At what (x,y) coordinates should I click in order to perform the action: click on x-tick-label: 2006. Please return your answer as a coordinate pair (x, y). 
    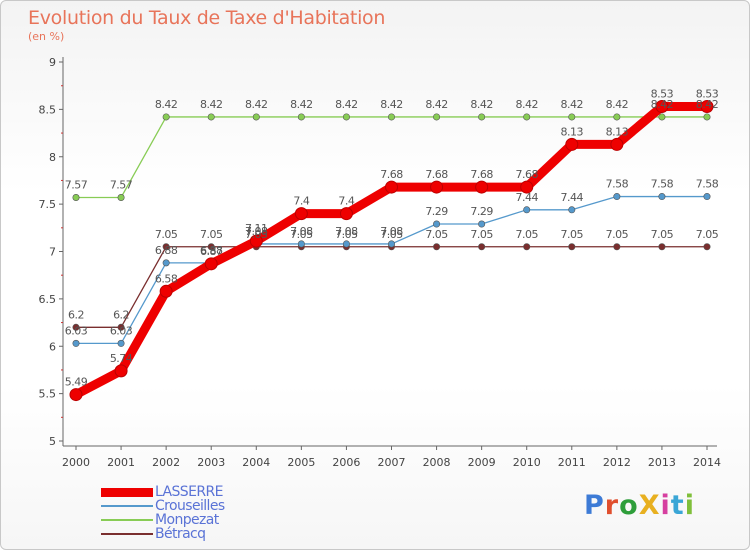
    Looking at the image, I should click on (346, 462).